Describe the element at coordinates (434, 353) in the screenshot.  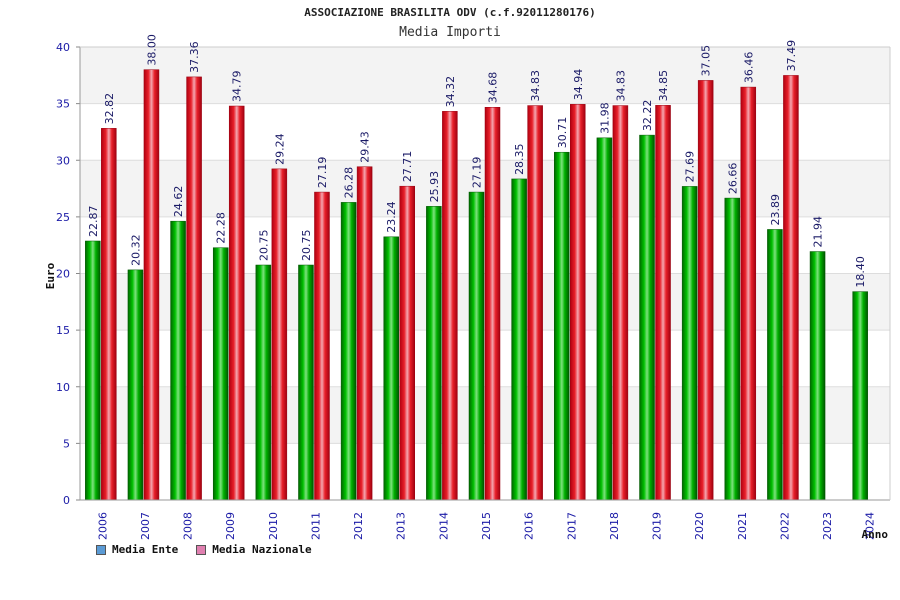
I see `bar-media-ente-2014` at that location.